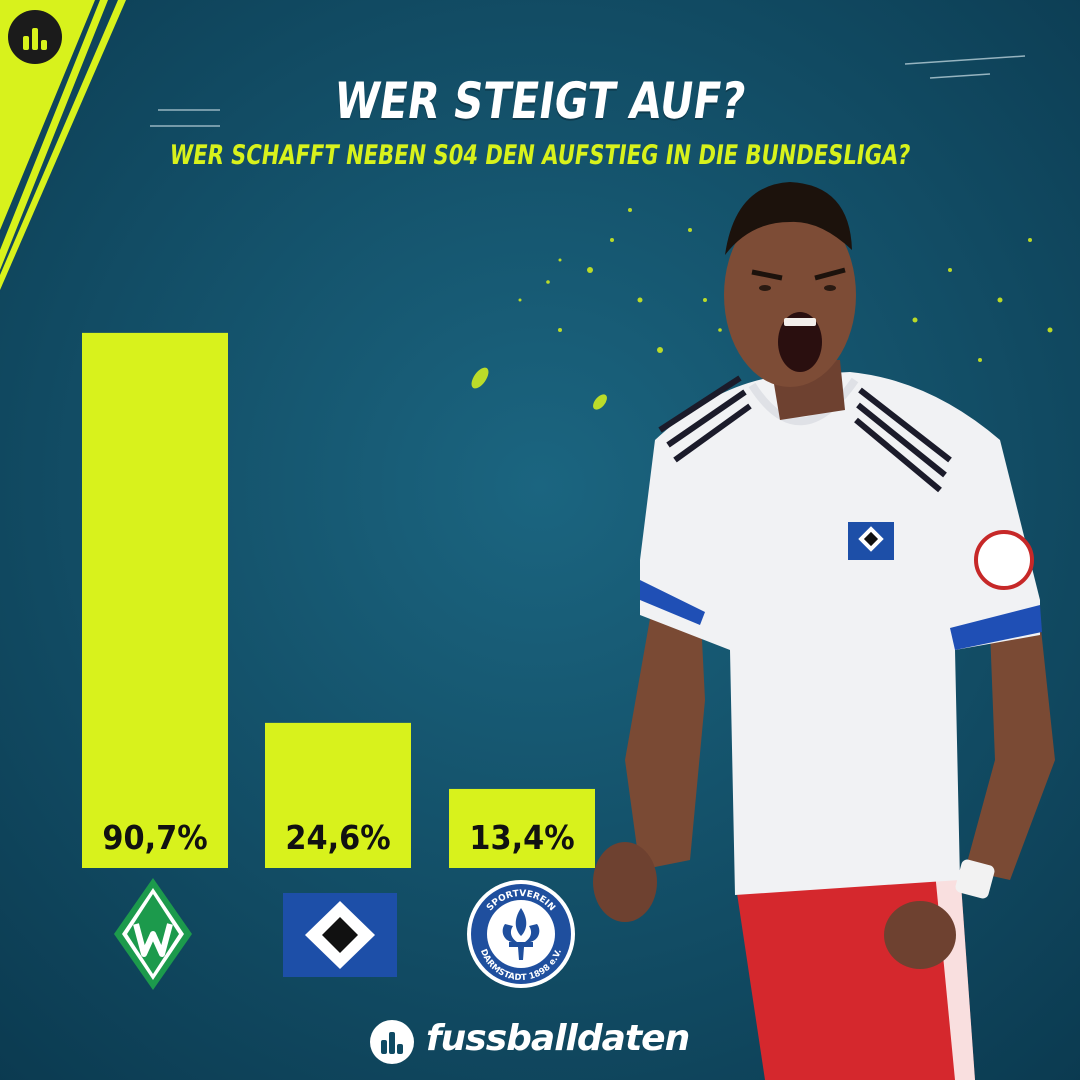 The height and width of the screenshot is (1080, 1080). Describe the element at coordinates (155, 837) in the screenshot. I see `bar-value-label-werder: 90,7%` at that location.